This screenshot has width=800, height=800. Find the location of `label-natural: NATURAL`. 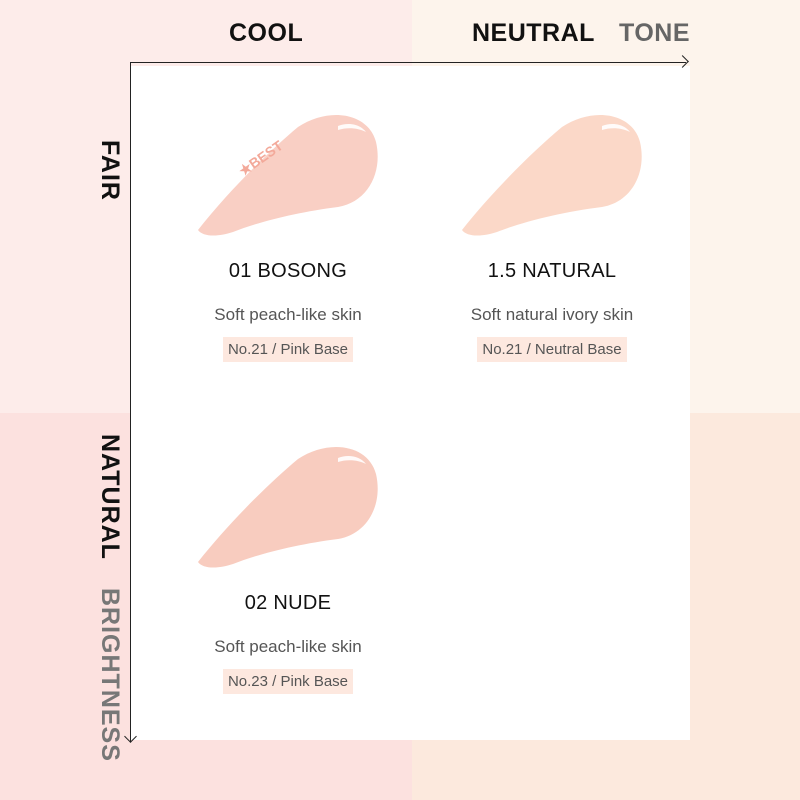

label-natural: NATURAL is located at coordinates (110, 497).